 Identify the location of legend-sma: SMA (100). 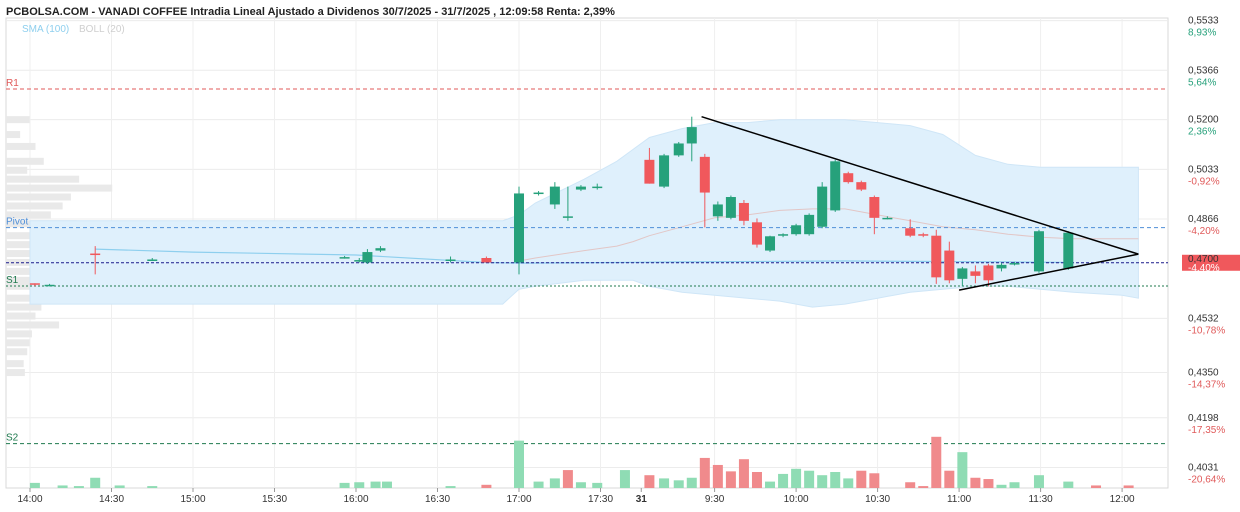
(45, 29).